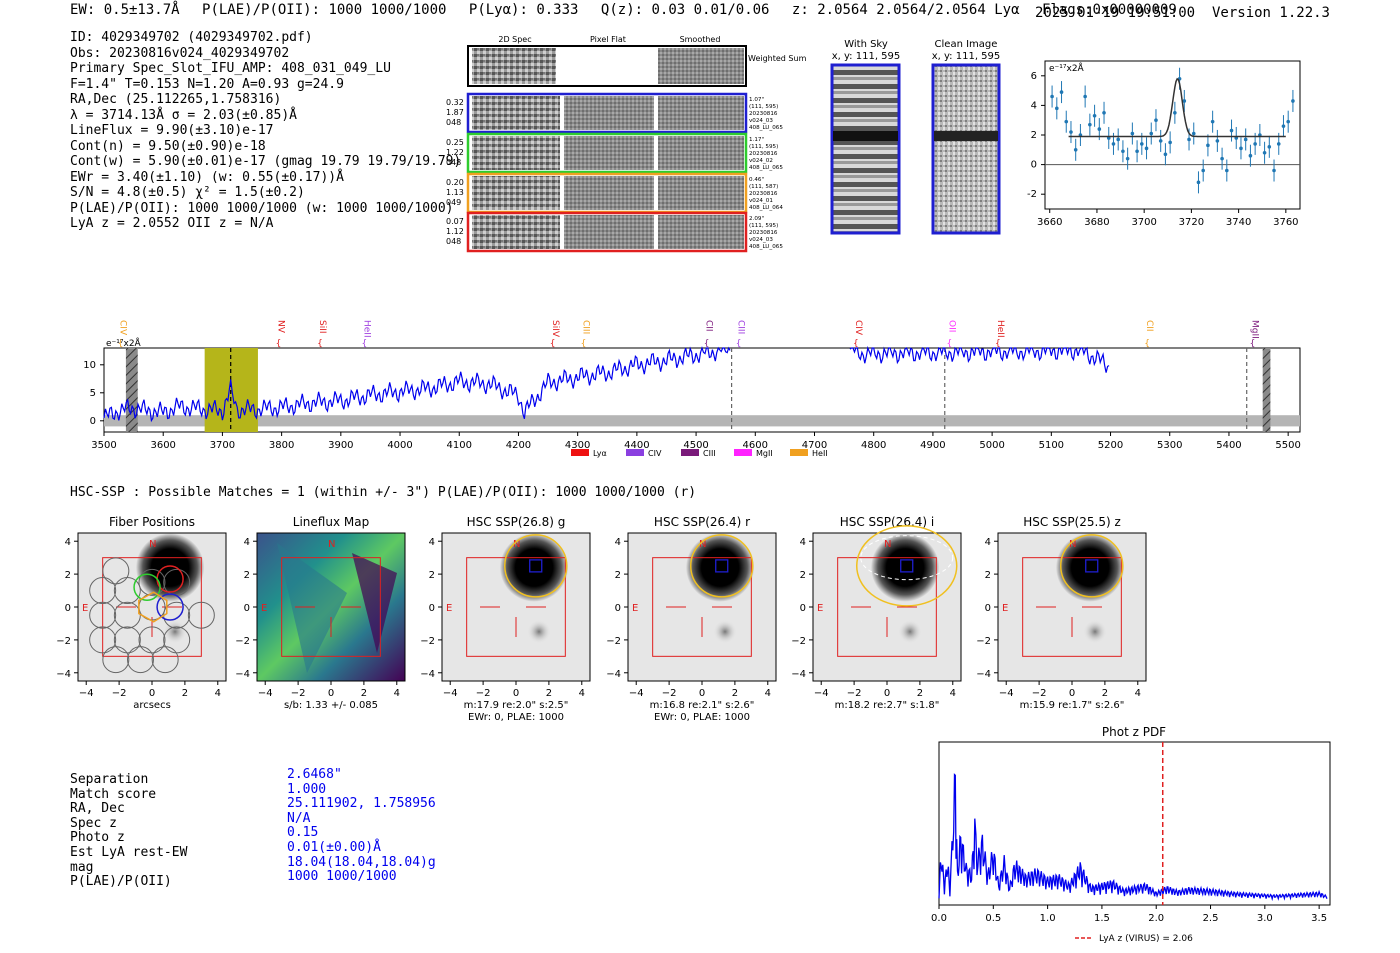 The height and width of the screenshot is (953, 1400). I want to click on clean-image-trace, so click(966, 136).